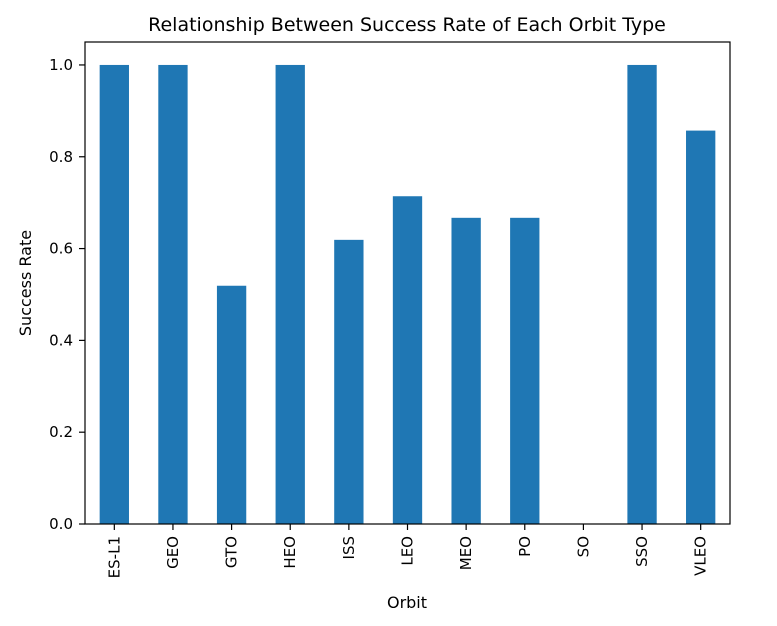 The image size is (777, 626). I want to click on x-axis-label: Orbit, so click(407, 602).